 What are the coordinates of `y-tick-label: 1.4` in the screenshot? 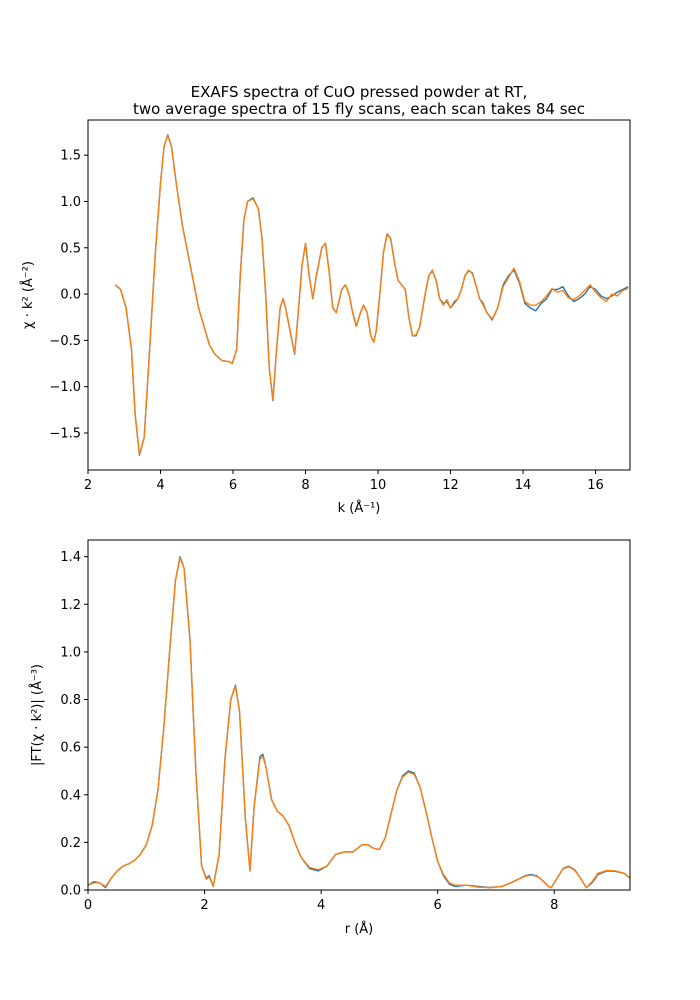 It's located at (70, 557).